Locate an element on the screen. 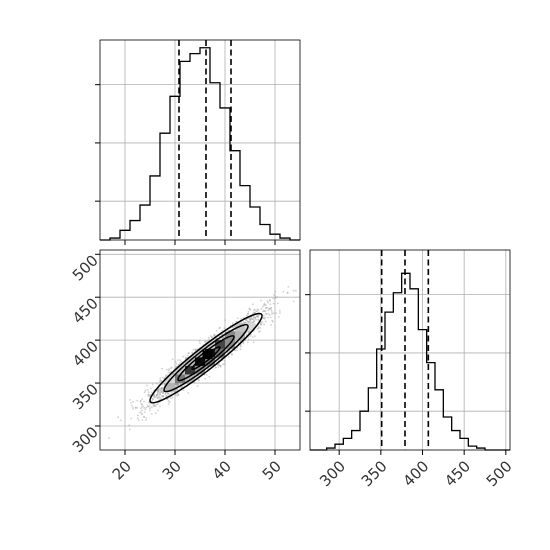  joint-plot-area is located at coordinates (202, 362).